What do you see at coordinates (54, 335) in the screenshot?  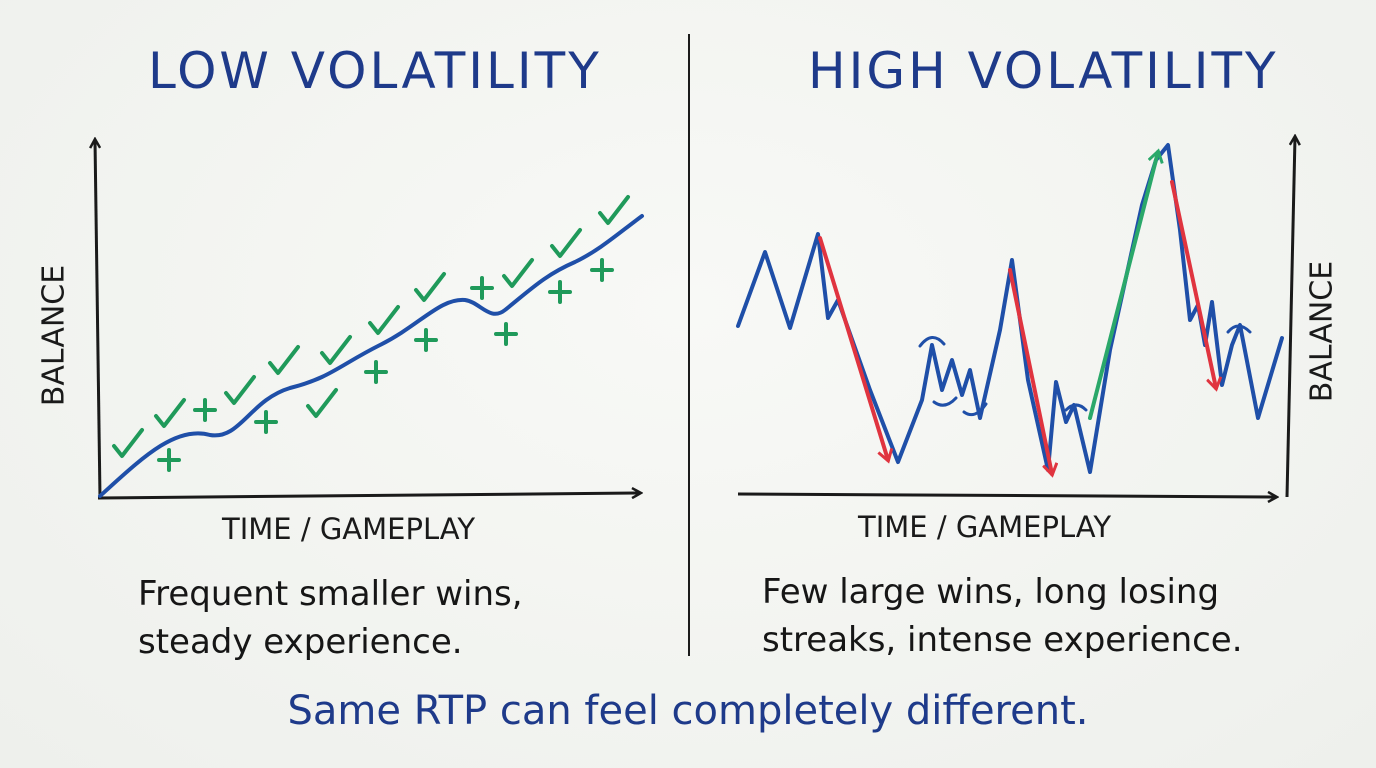 I see `low-y-axis-label: BALANCE` at bounding box center [54, 335].